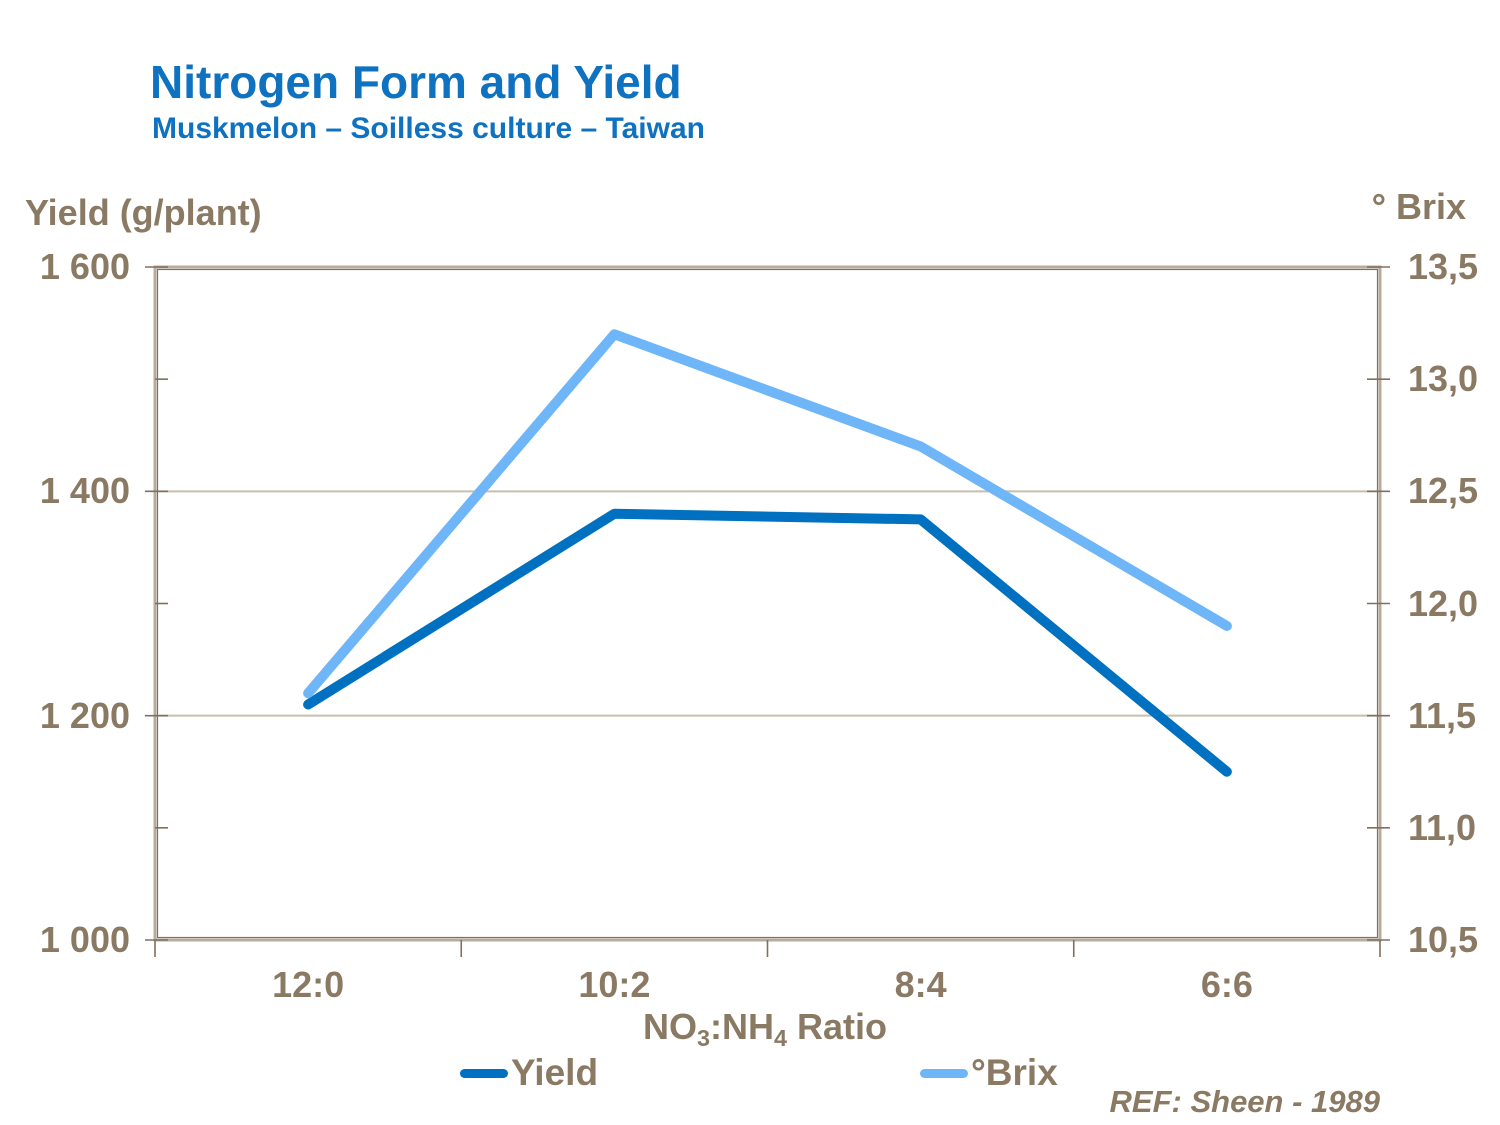  What do you see at coordinates (84, 266) in the screenshot?
I see `left-axis-tick-label: 1 600` at bounding box center [84, 266].